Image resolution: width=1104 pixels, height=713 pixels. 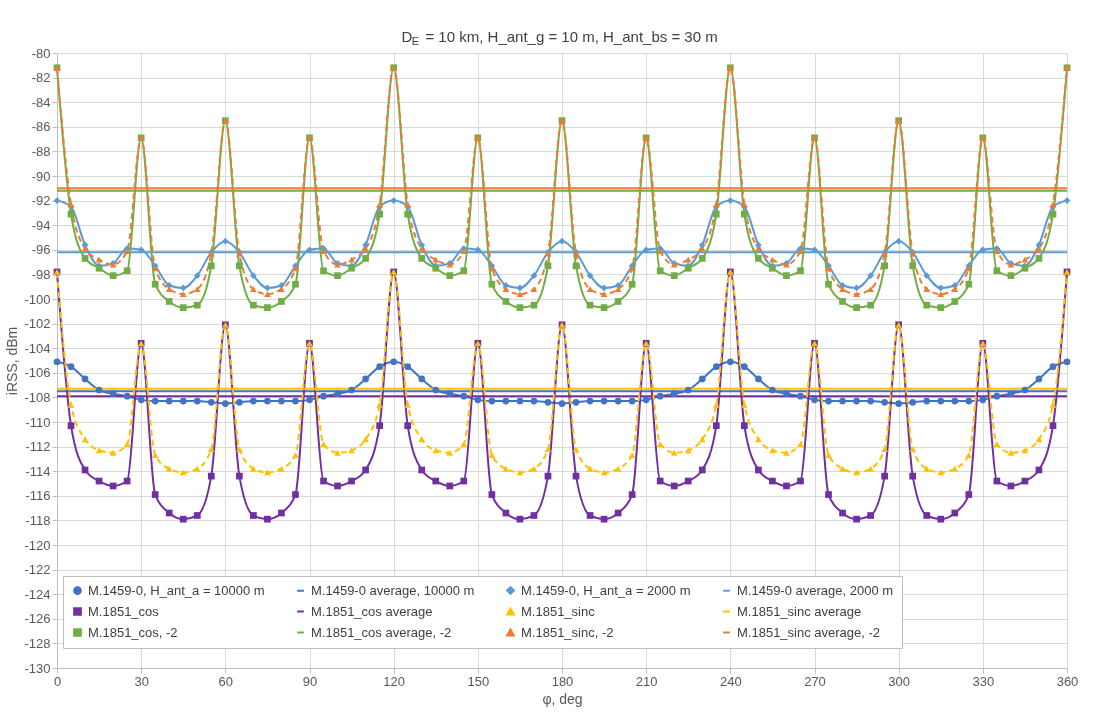 I want to click on x-tick-label: 270, so click(x=815, y=681).